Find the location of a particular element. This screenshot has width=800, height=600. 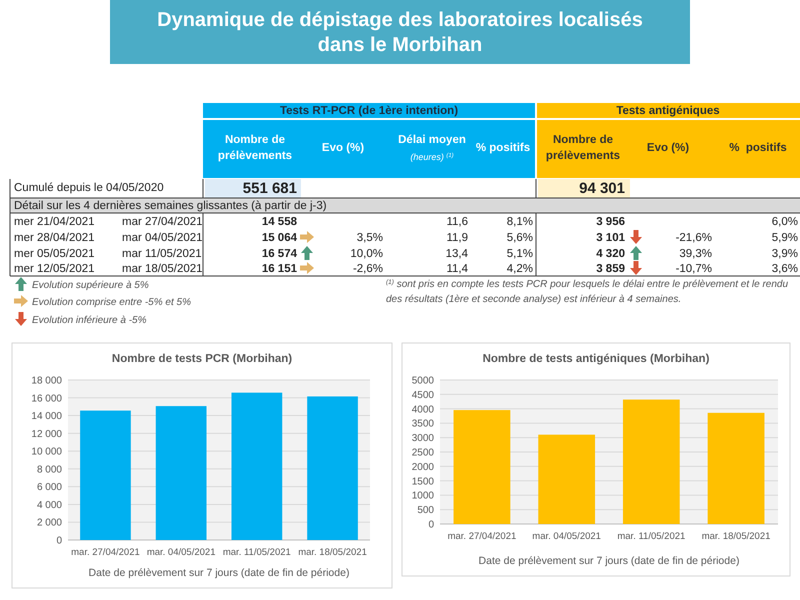

text: 14 558 is located at coordinates (280, 222).